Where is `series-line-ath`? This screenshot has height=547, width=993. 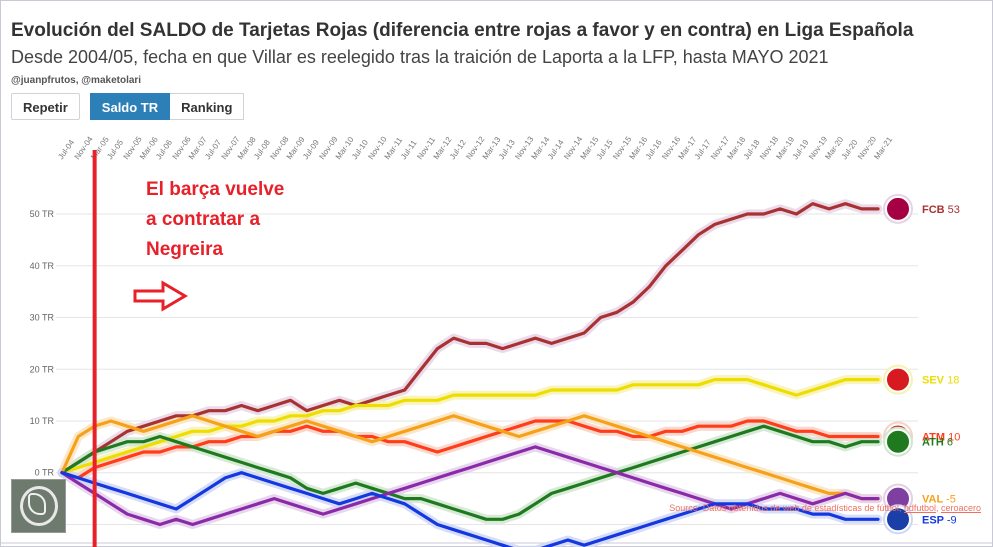 series-line-ath is located at coordinates (470, 472).